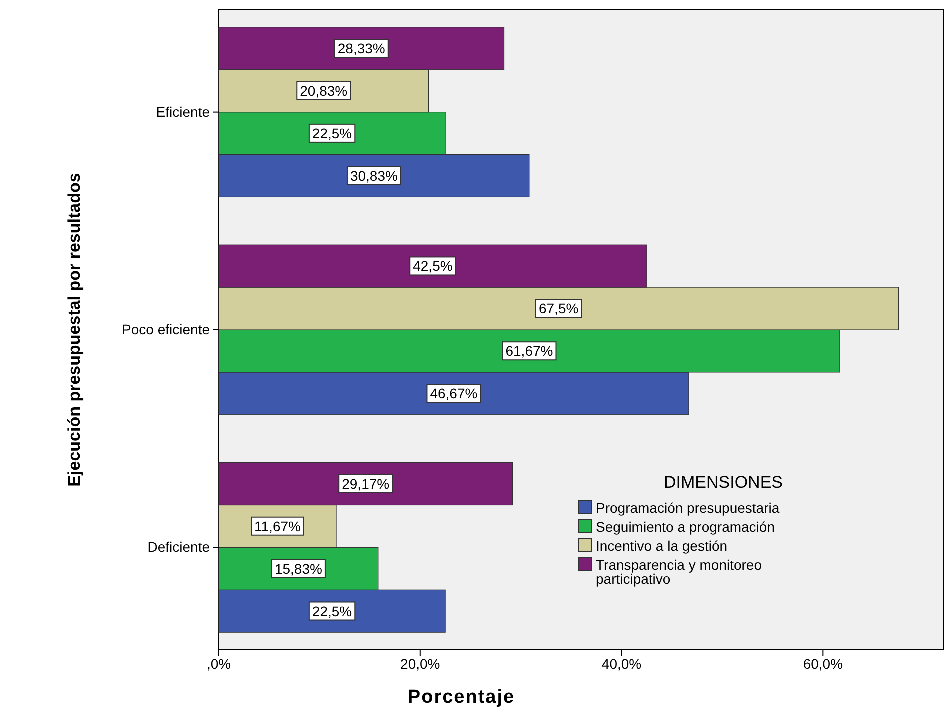  What do you see at coordinates (622, 664) in the screenshot?
I see `x-tick-label: 40,0%` at bounding box center [622, 664].